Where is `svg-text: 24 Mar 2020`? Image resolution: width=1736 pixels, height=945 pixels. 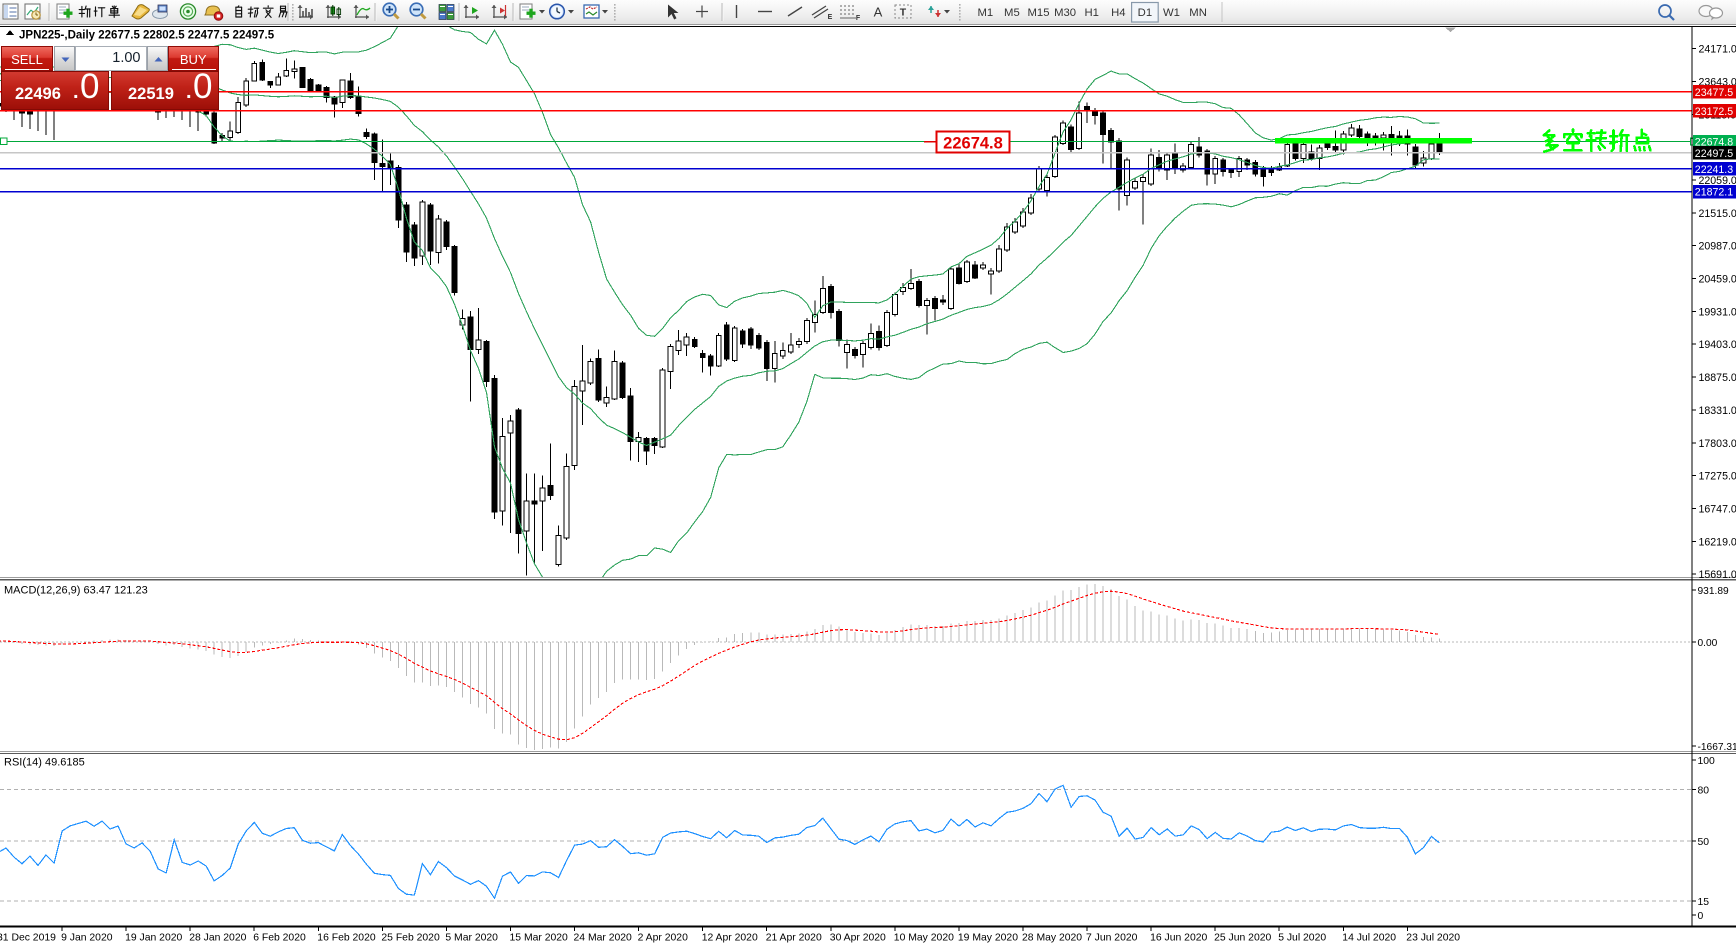
svg-text: 24 Mar 2020 is located at coordinates (603, 938).